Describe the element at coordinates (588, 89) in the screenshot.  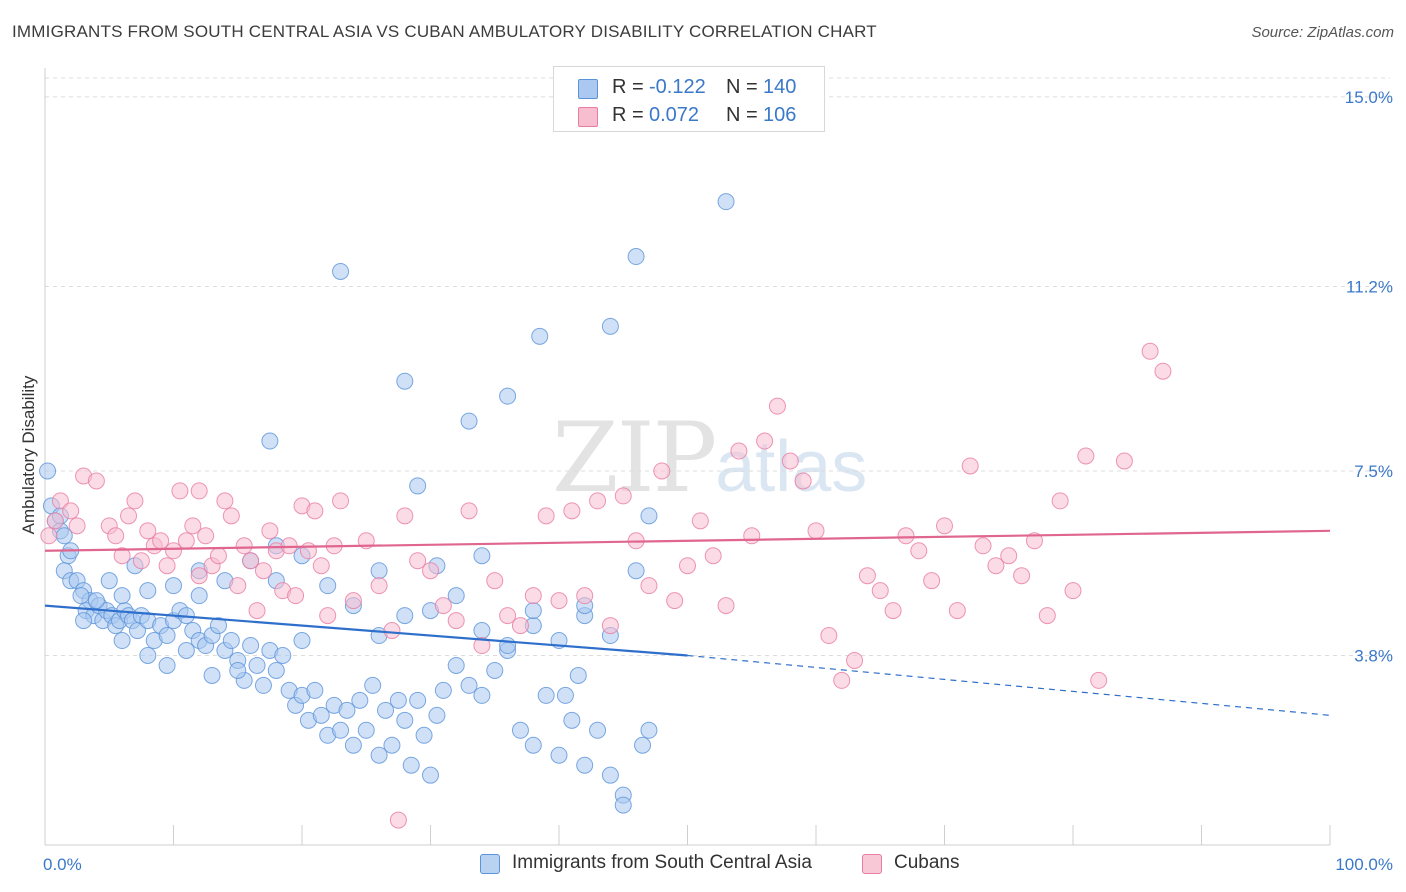
I see `legend-swatch-blue` at that location.